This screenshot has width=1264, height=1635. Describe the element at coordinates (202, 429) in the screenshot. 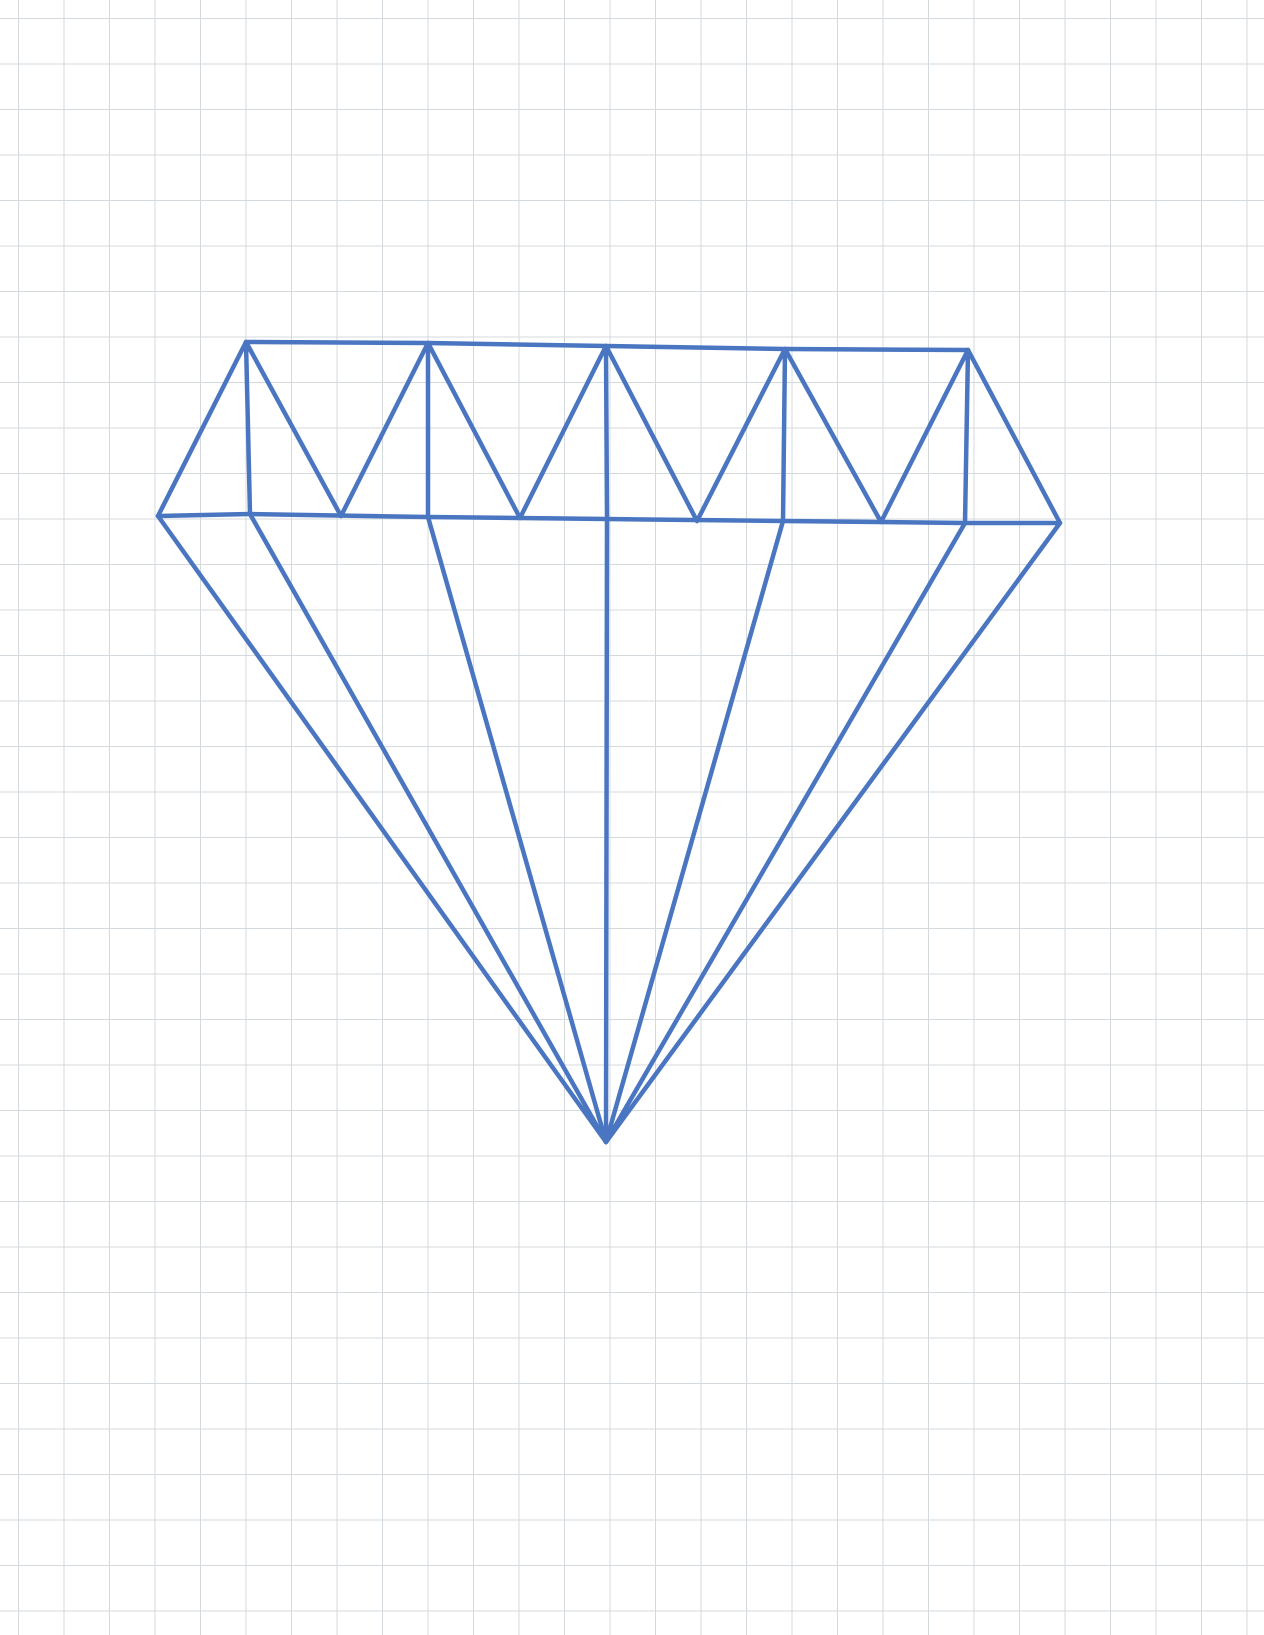

I see `crown-side-left` at that location.